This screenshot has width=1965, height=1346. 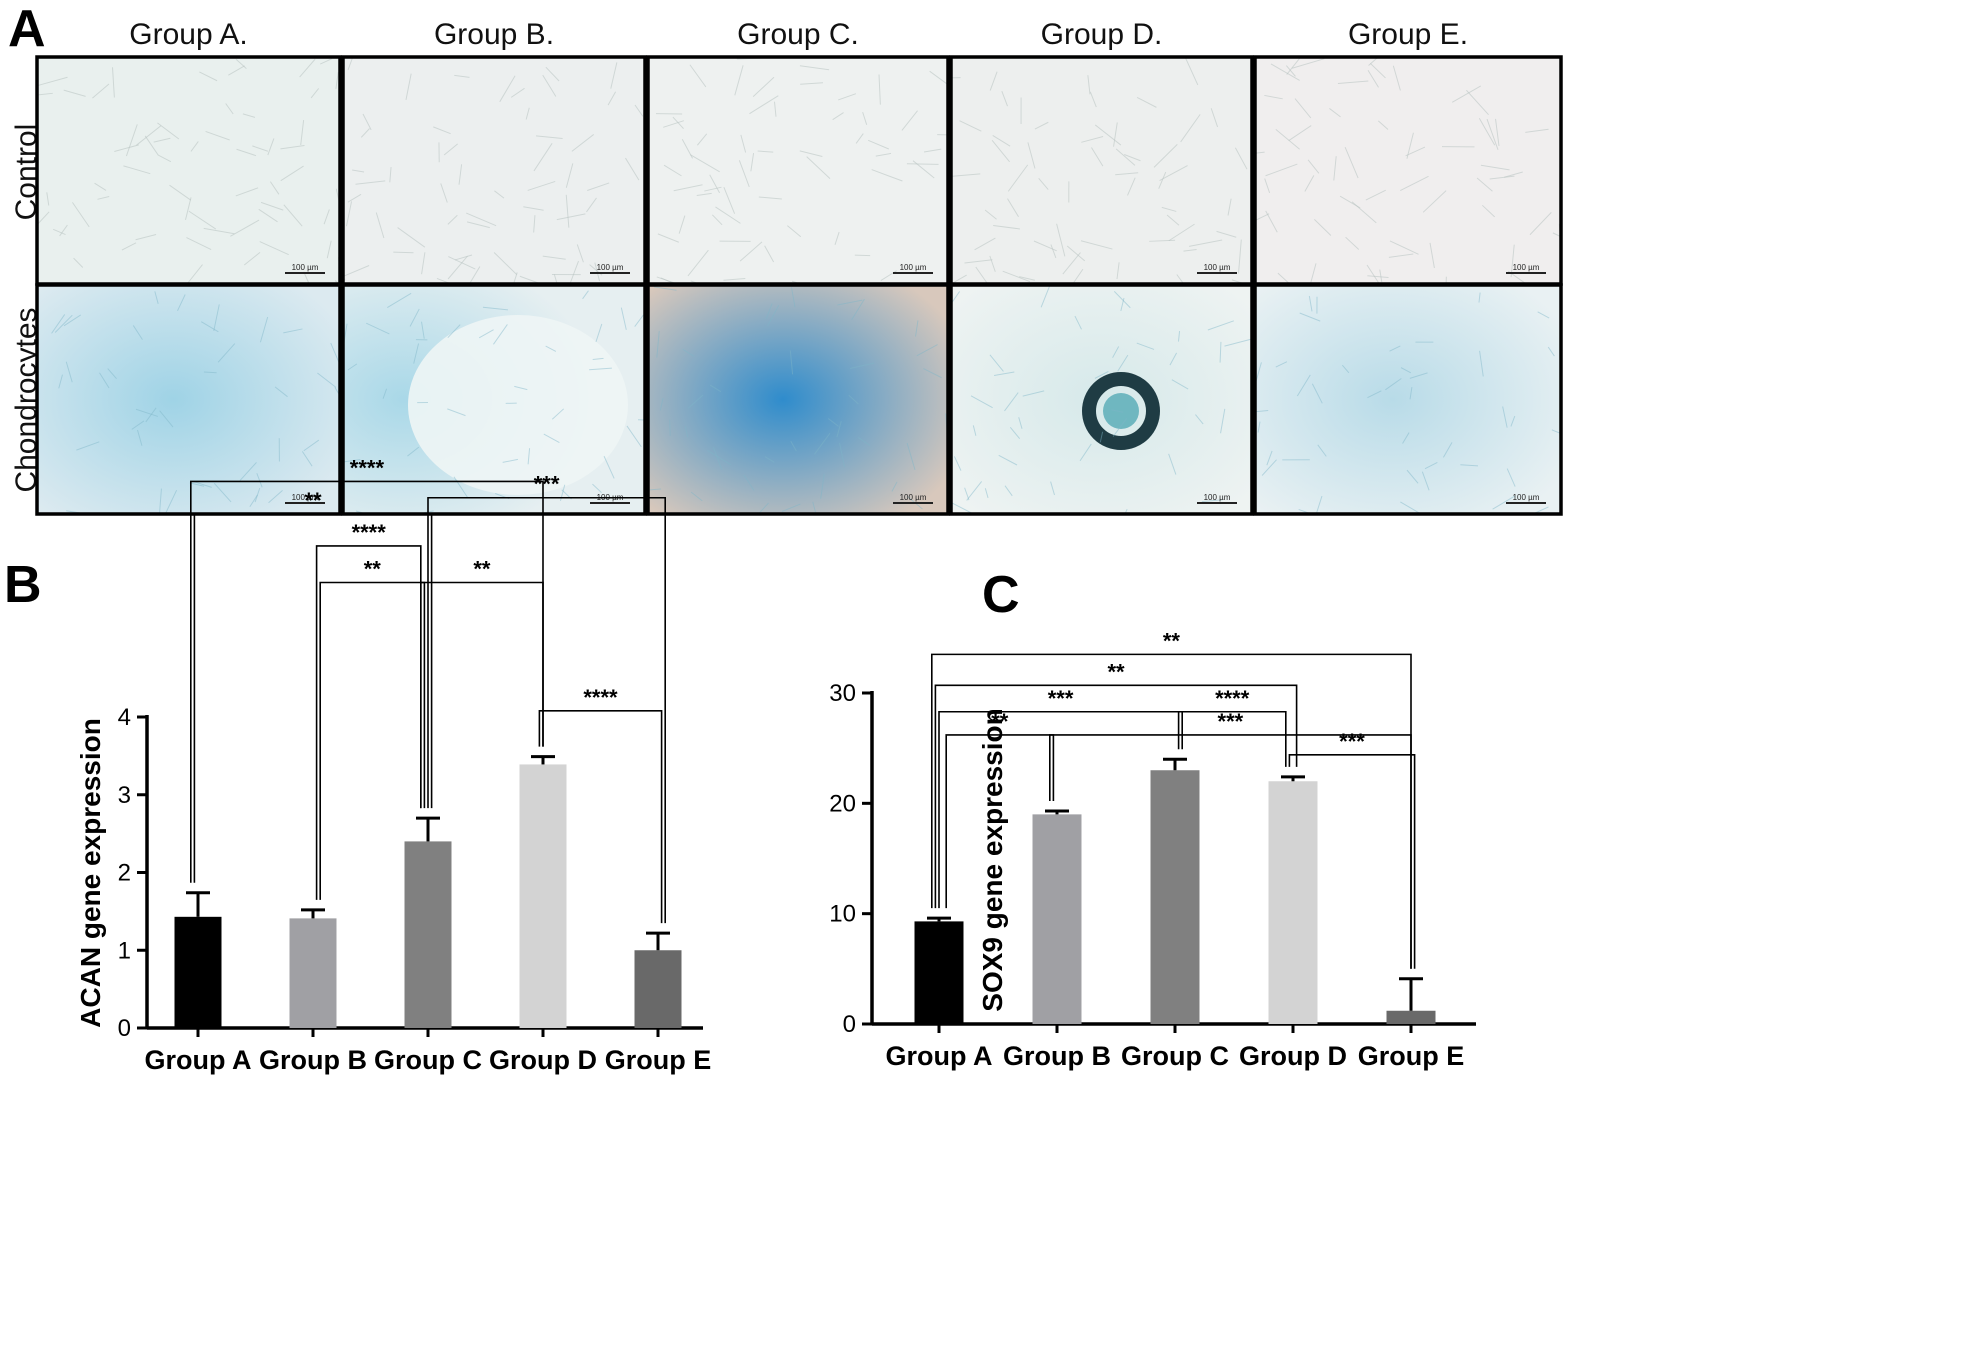 What do you see at coordinates (842, 693) in the screenshot?
I see `y-tick-label: 30` at bounding box center [842, 693].